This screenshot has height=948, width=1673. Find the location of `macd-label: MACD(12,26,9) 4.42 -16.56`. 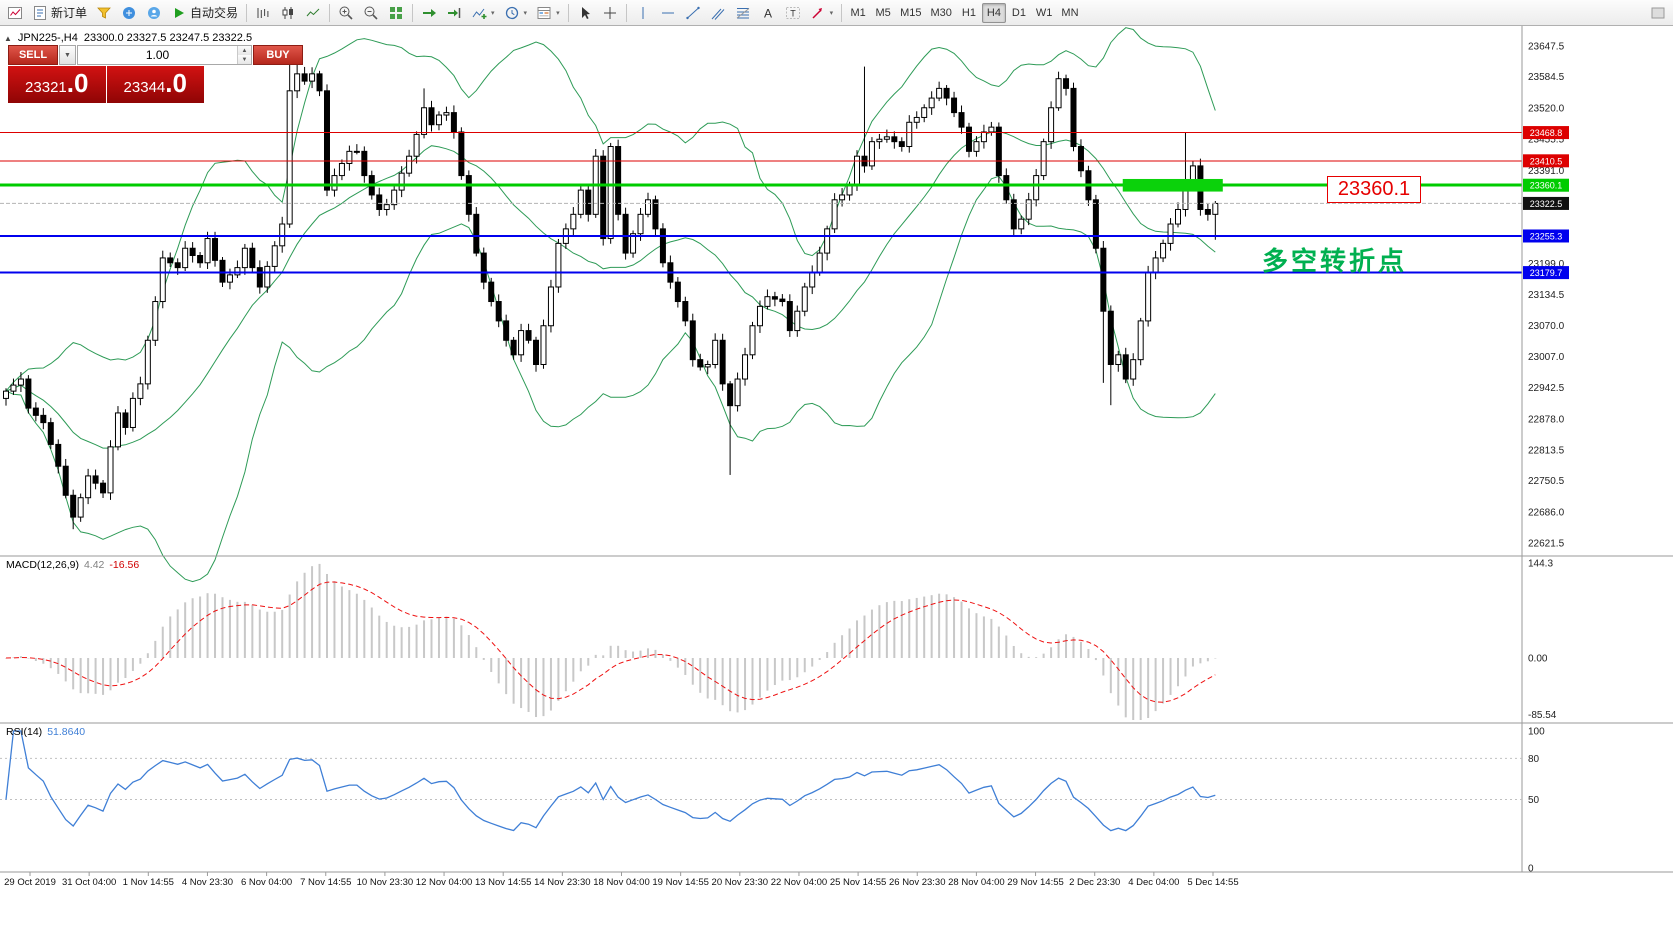

macd-label: MACD(12,26,9) 4.42 -16.56 is located at coordinates (72, 565).